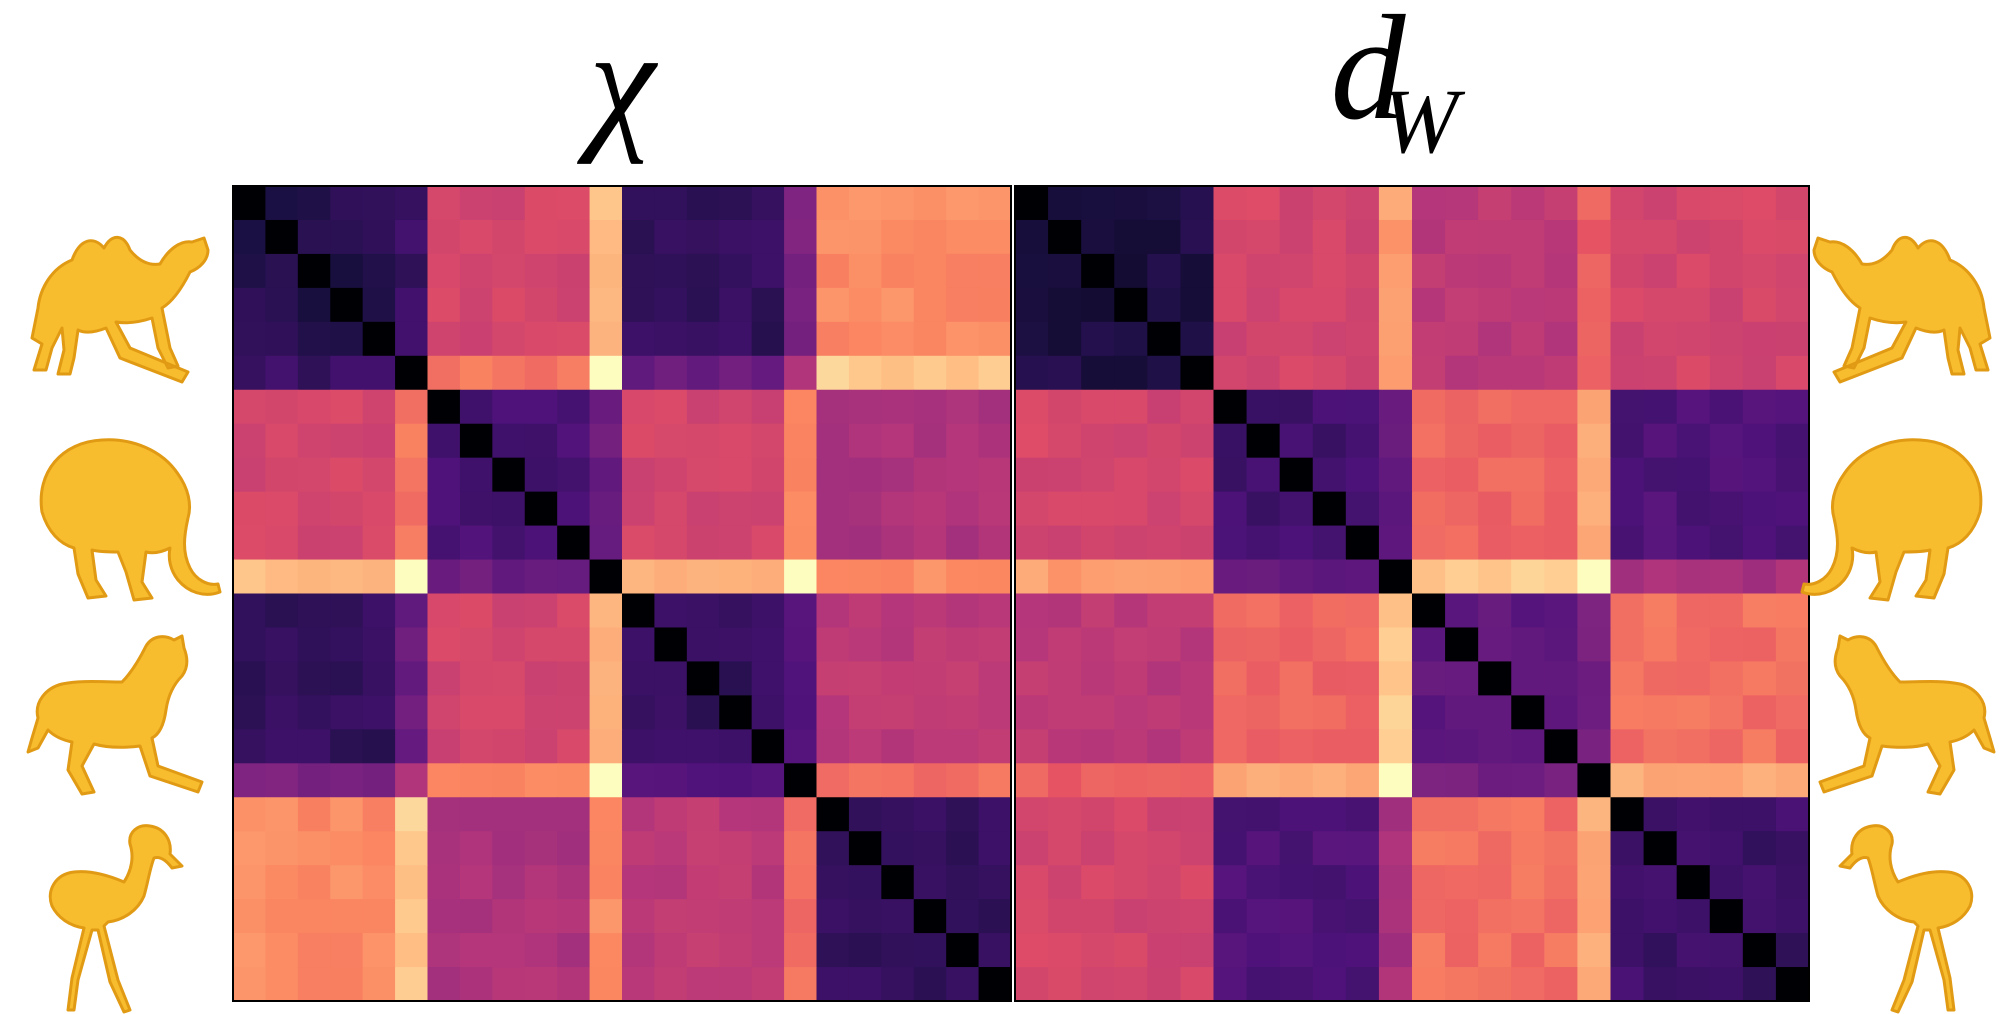  Describe the element at coordinates (617, 82) in the screenshot. I see `chi-title: χ` at that location.